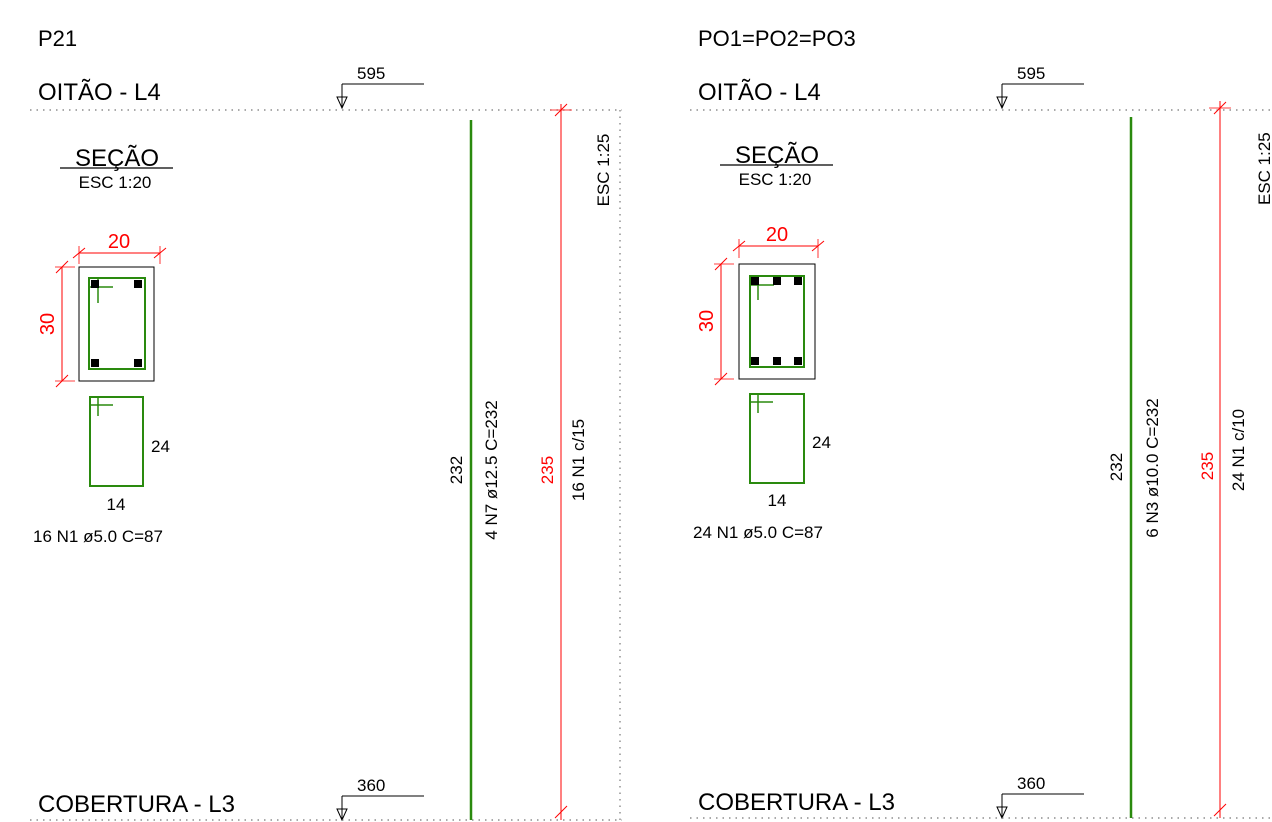 The image size is (1272, 822). I want to click on stirrup-detail: 24 14 24 N1 ø5.0 C=87, so click(762, 467).